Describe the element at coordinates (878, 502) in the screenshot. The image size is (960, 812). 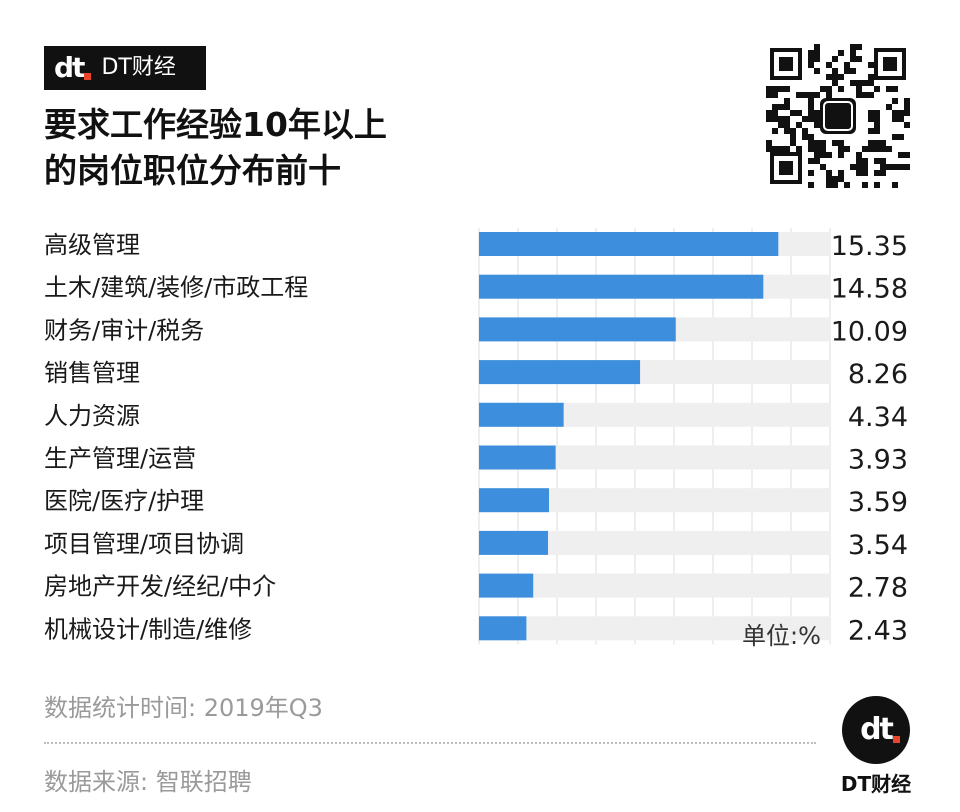
I see `value-label: 3.59` at that location.